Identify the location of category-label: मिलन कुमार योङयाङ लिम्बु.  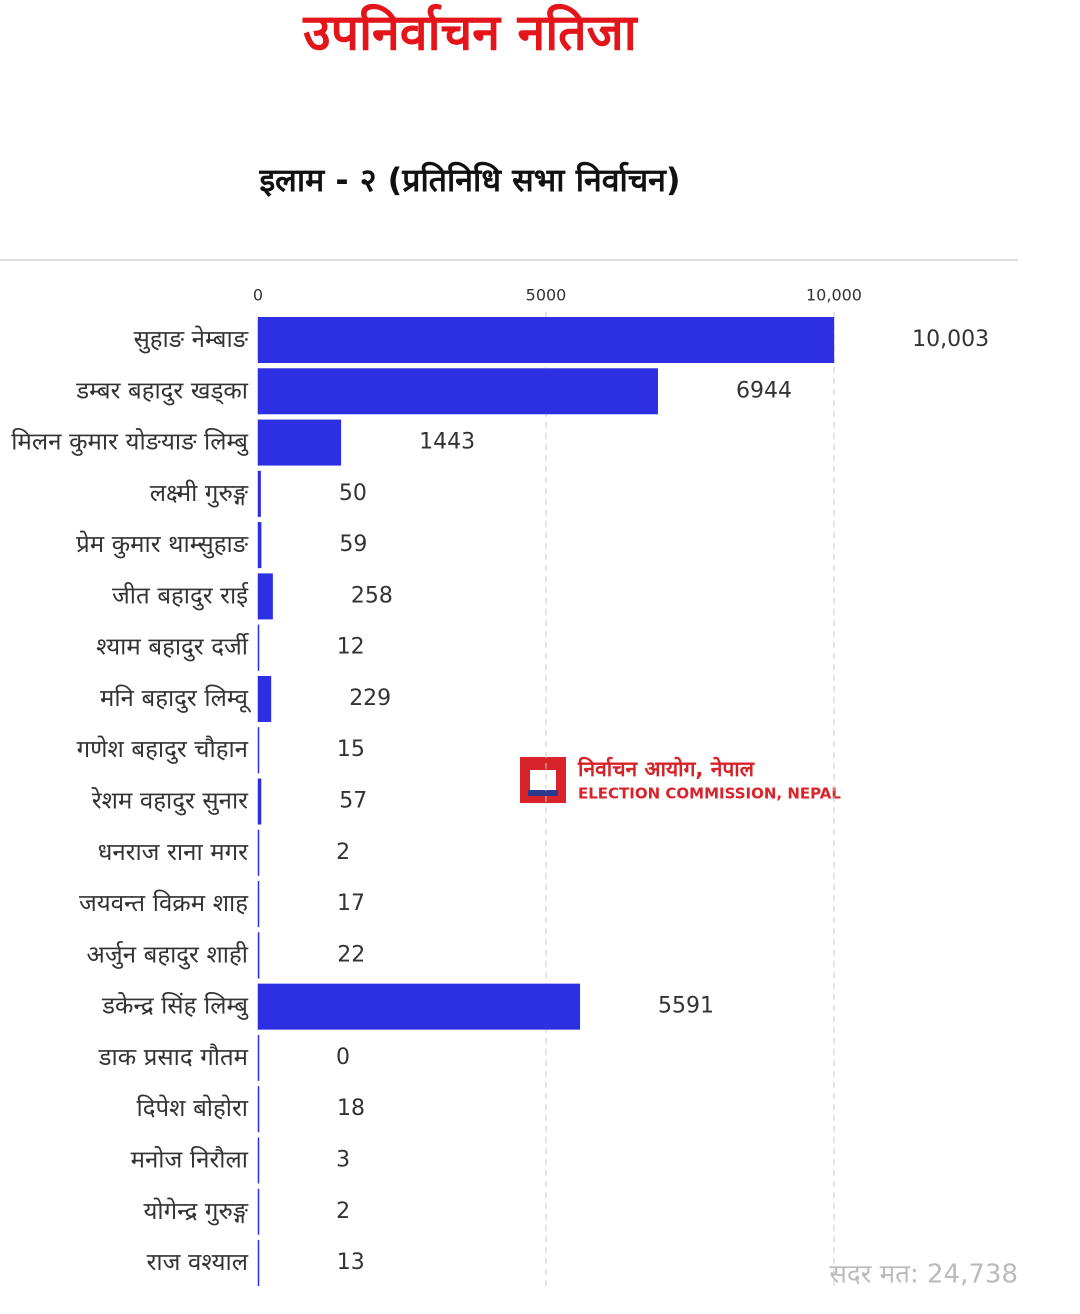
(130, 442).